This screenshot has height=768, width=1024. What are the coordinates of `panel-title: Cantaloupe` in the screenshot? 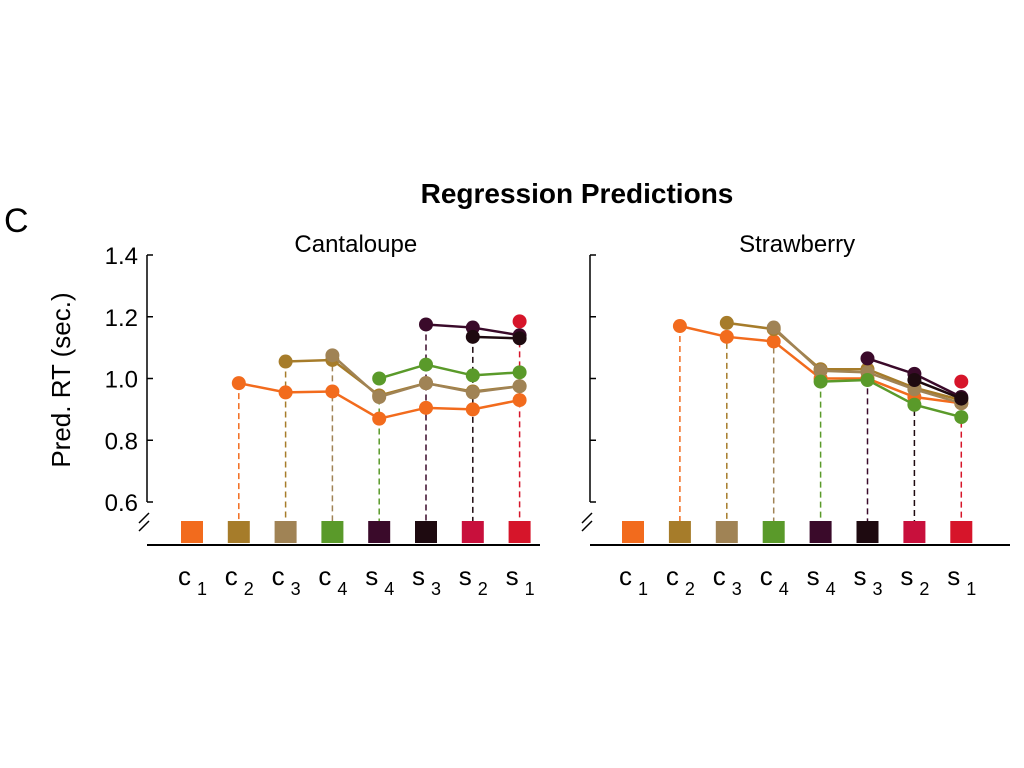 It's located at (355, 244).